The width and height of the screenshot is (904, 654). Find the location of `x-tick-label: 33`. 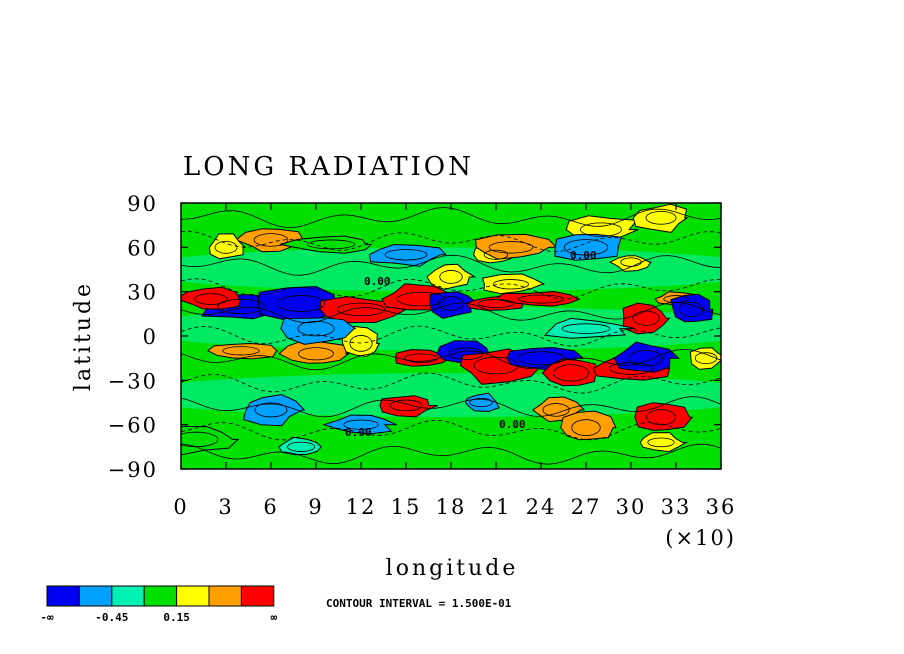

x-tick-label: 33 is located at coordinates (676, 507).